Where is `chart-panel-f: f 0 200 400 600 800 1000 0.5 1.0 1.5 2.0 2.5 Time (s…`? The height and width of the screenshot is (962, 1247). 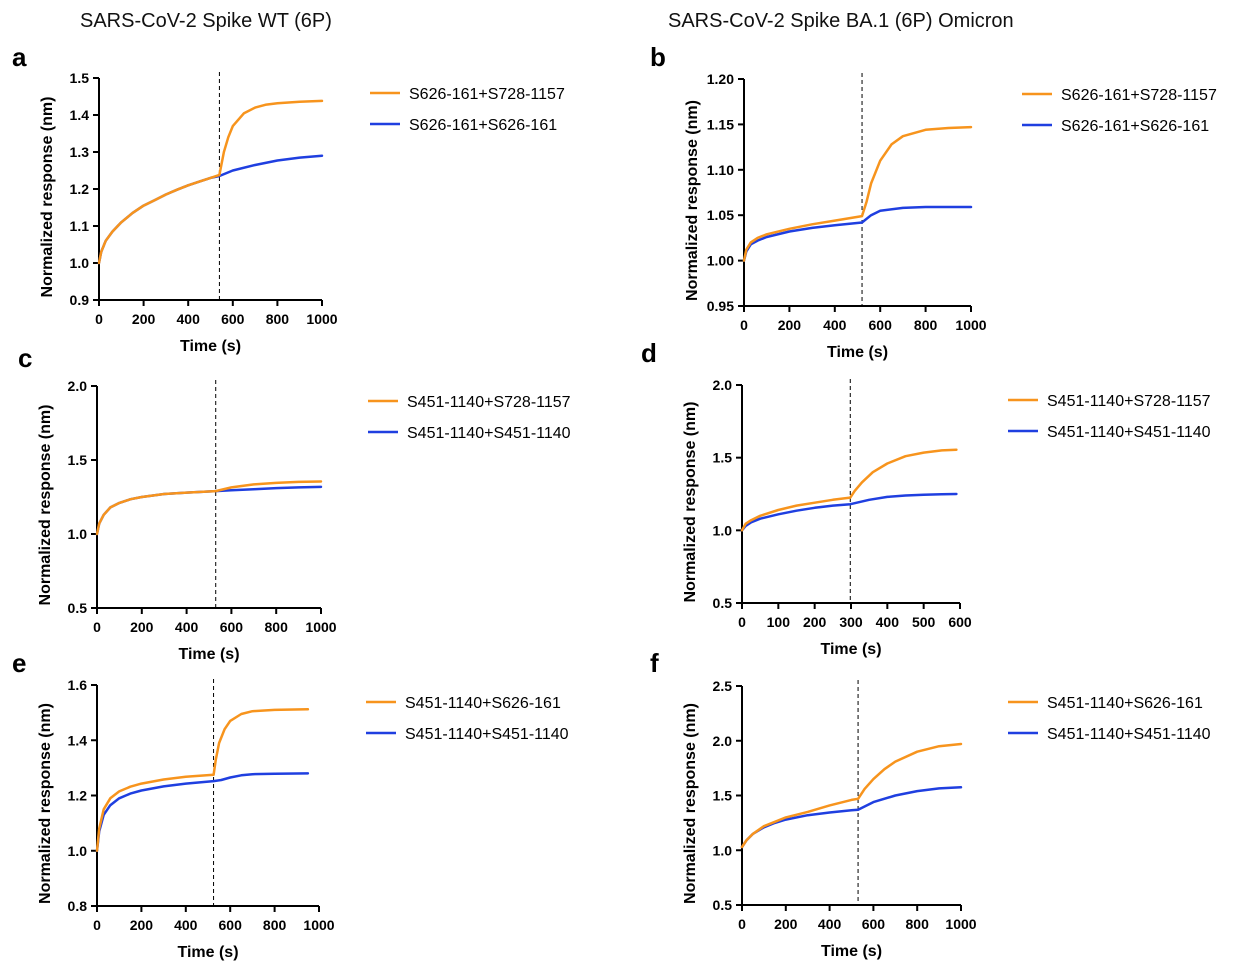
chart-panel-f: f 0 200 400 600 800 1000 0.5 1.0 1.5 2.0 2.5 Time (s… is located at coordinates (930, 804).